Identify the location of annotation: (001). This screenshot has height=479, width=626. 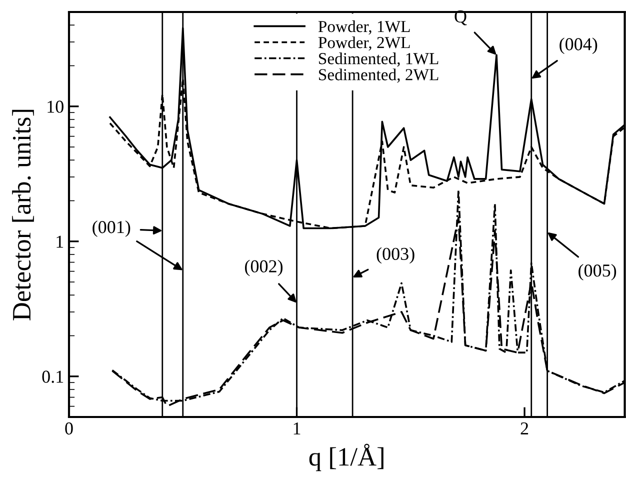
(111, 228).